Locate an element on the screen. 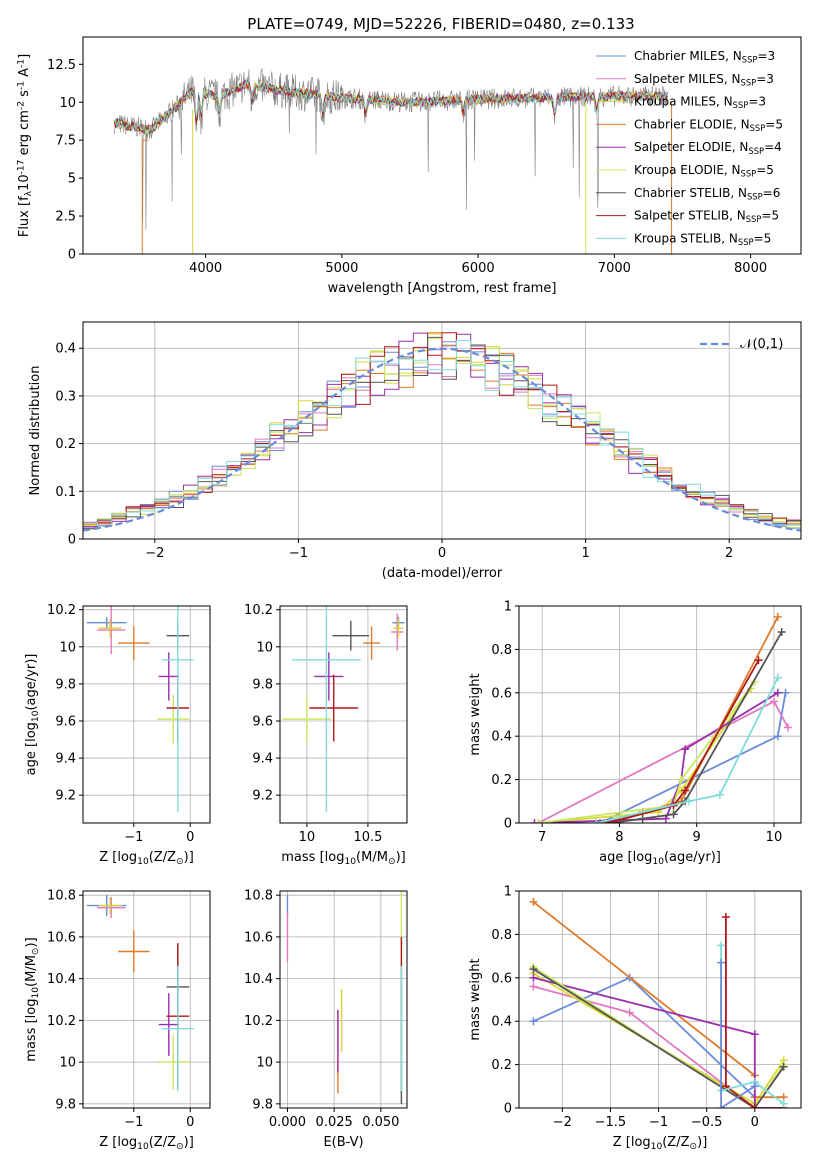  y-tick-label: 0.1 is located at coordinates (65, 492).